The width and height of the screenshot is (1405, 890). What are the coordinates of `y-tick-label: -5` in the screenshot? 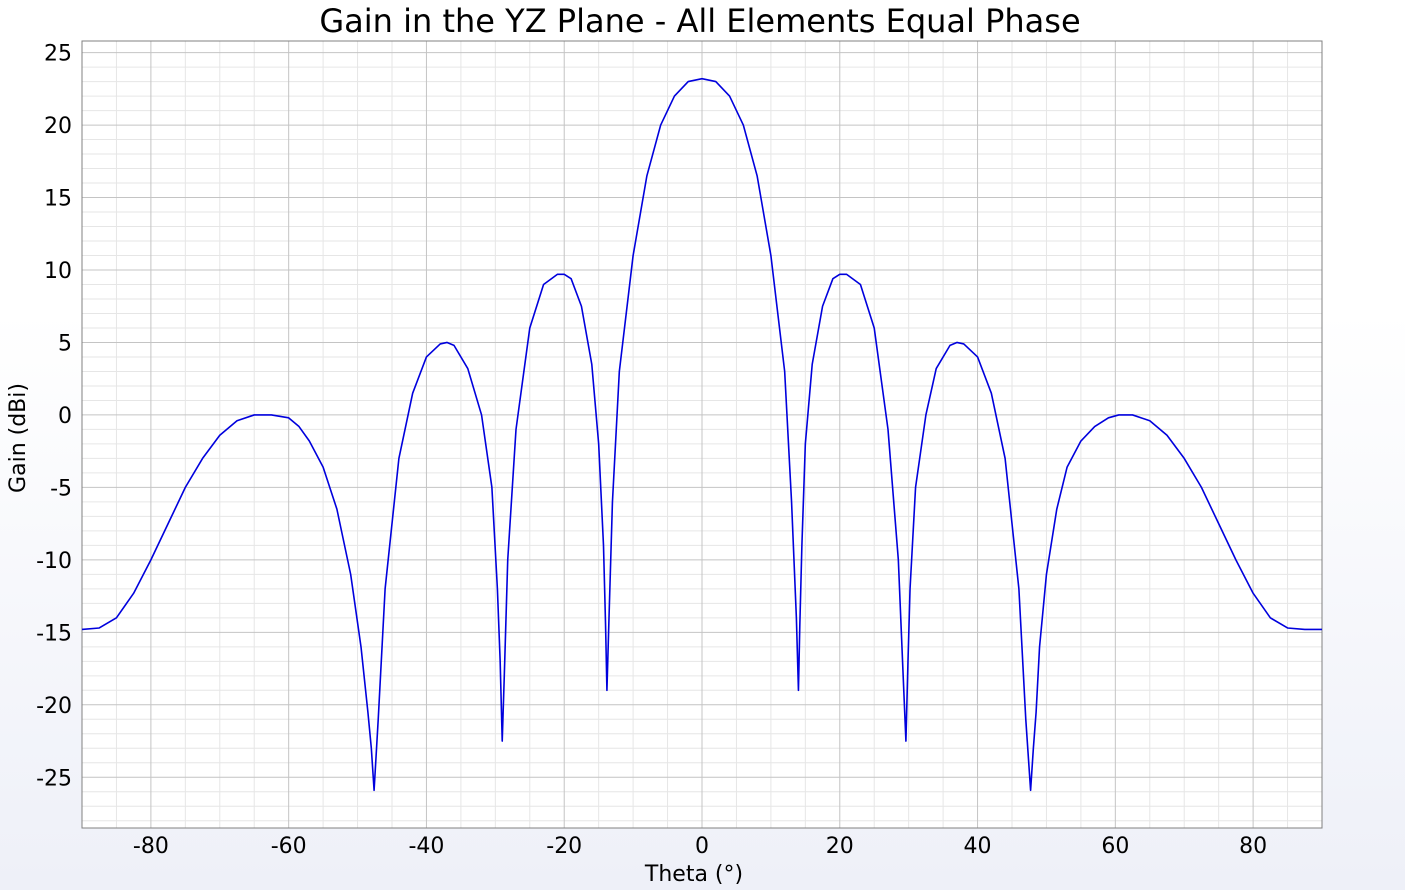 It's located at (61, 488).